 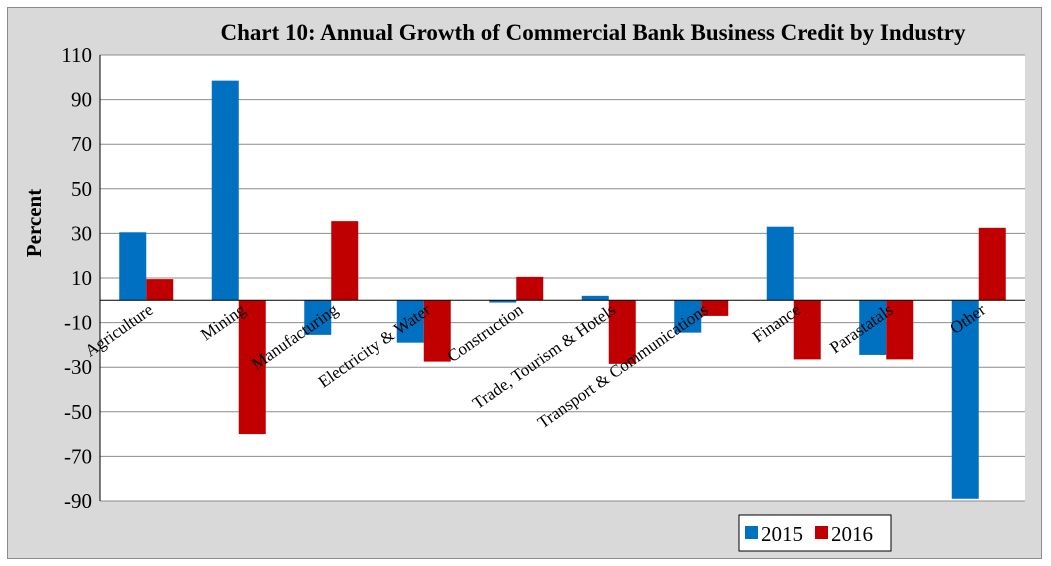 What do you see at coordinates (852, 534) in the screenshot?
I see `legend-label-2016: 2016` at bounding box center [852, 534].